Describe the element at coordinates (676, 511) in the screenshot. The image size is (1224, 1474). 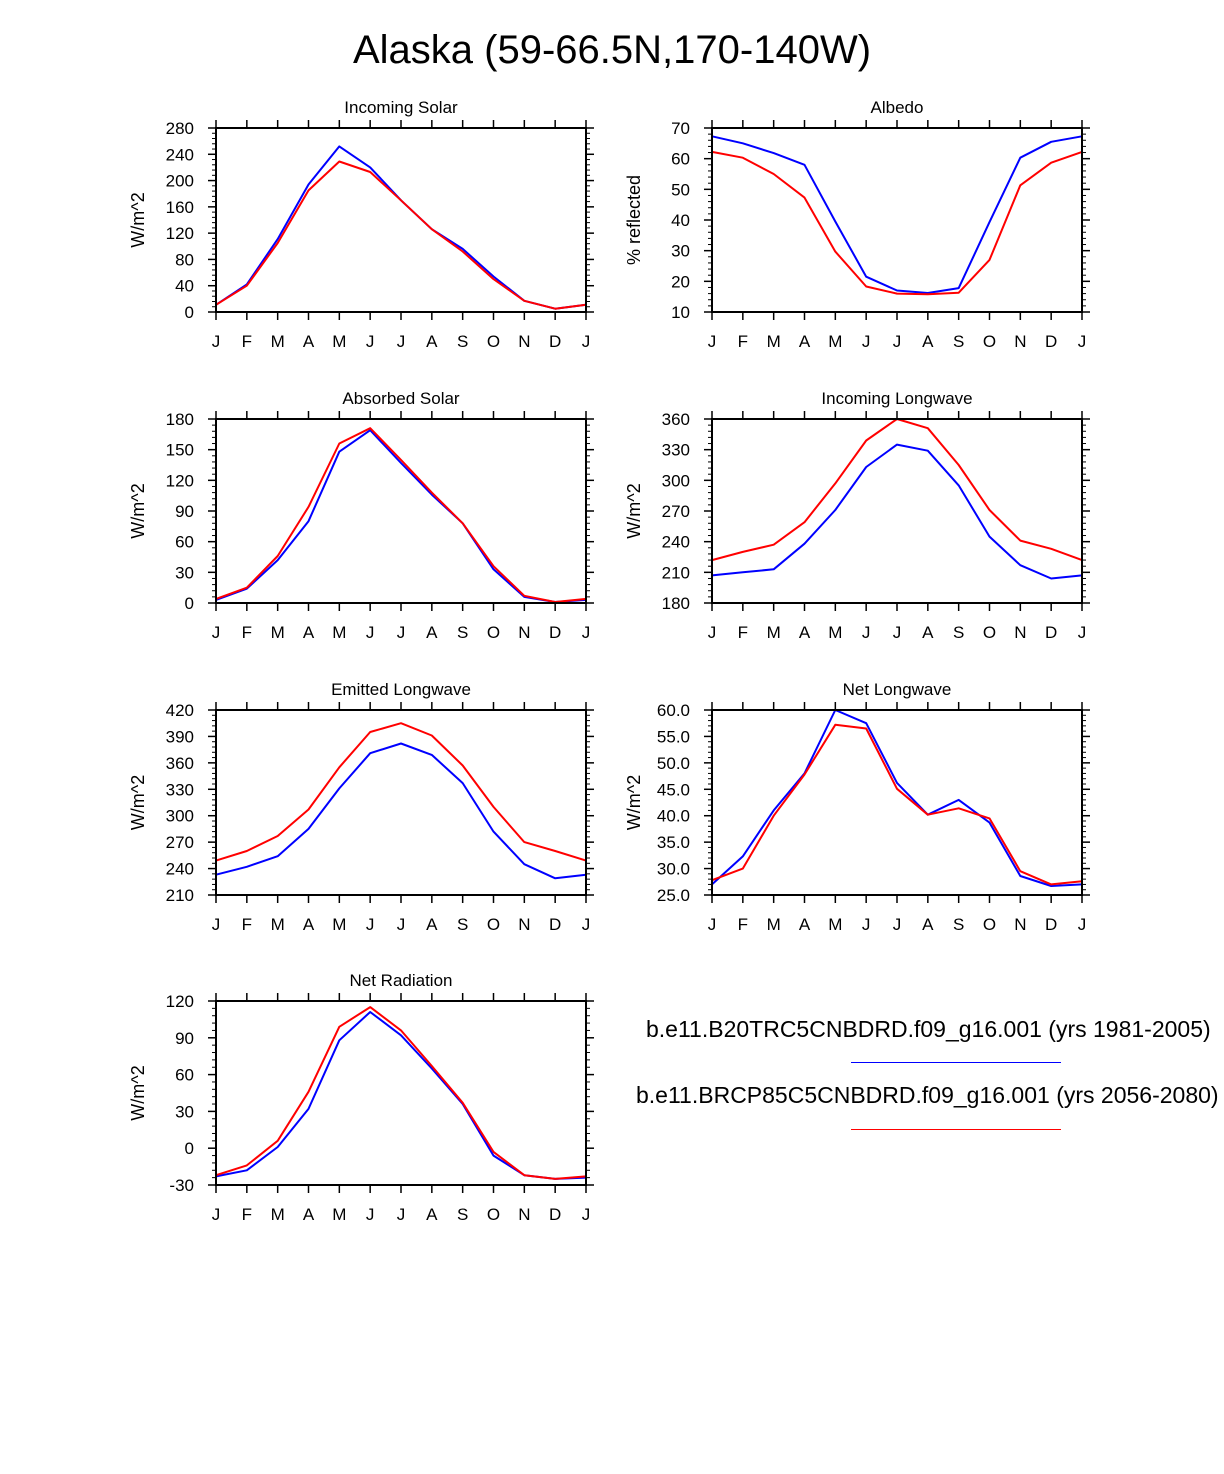
I see `incoming-longwave-y-tick-label: 270` at that location.